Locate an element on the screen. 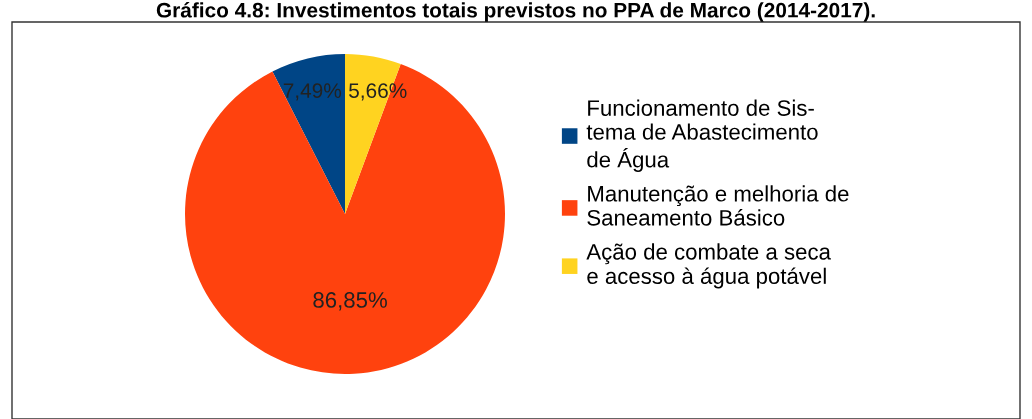 The height and width of the screenshot is (419, 1032). legend-label: Funcionamento de Sis- tema de Abastecimento de Água is located at coordinates (702, 135).